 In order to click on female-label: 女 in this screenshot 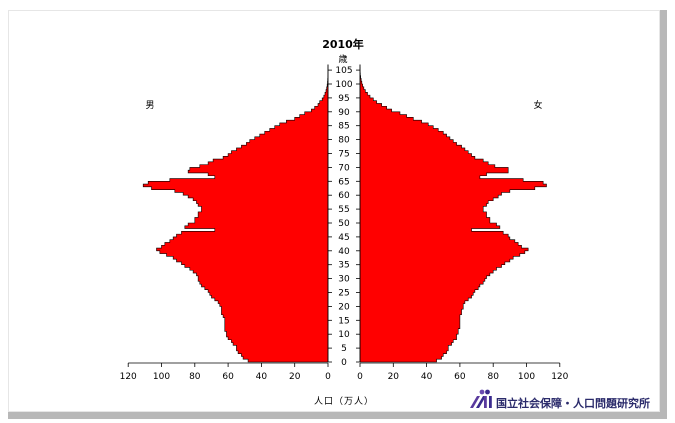, I will do `click(537, 105)`.